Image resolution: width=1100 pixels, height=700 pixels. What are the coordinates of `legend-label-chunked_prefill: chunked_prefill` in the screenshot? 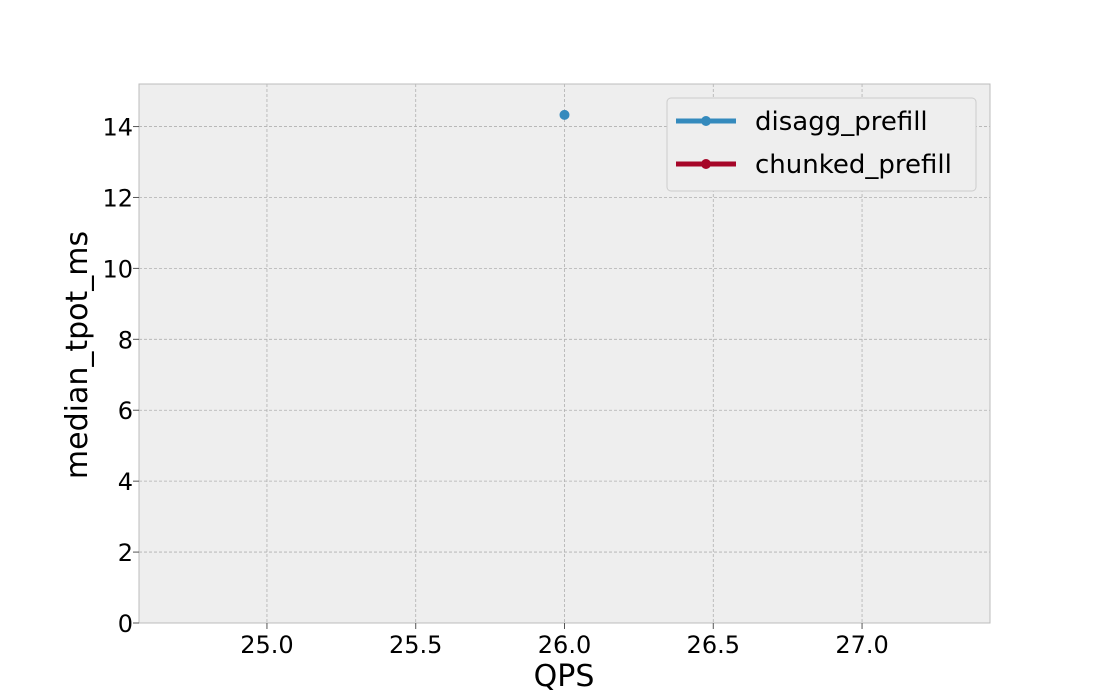 It's located at (853, 165).